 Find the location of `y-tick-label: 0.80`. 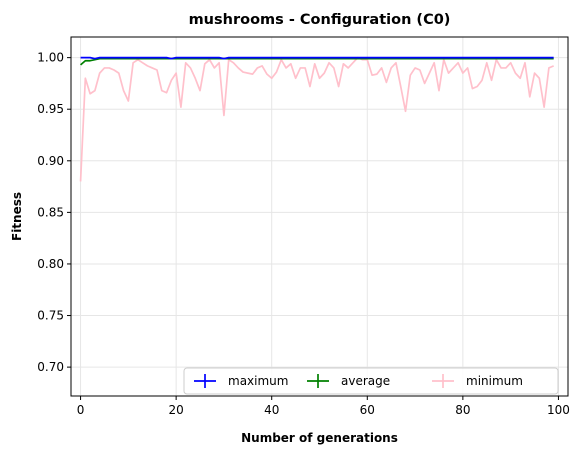

y-tick-label: 0.80 is located at coordinates (50, 264).